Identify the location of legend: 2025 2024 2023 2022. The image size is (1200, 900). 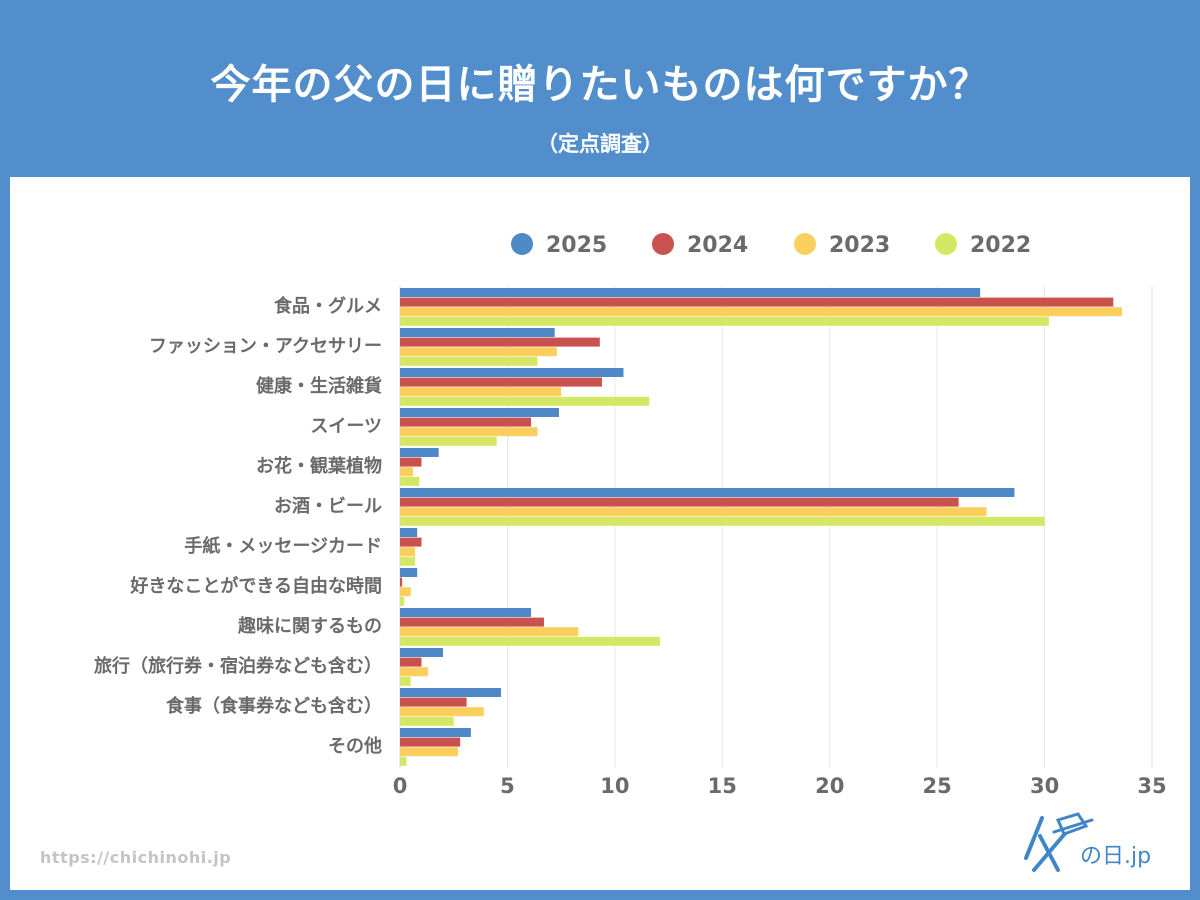
(771, 245).